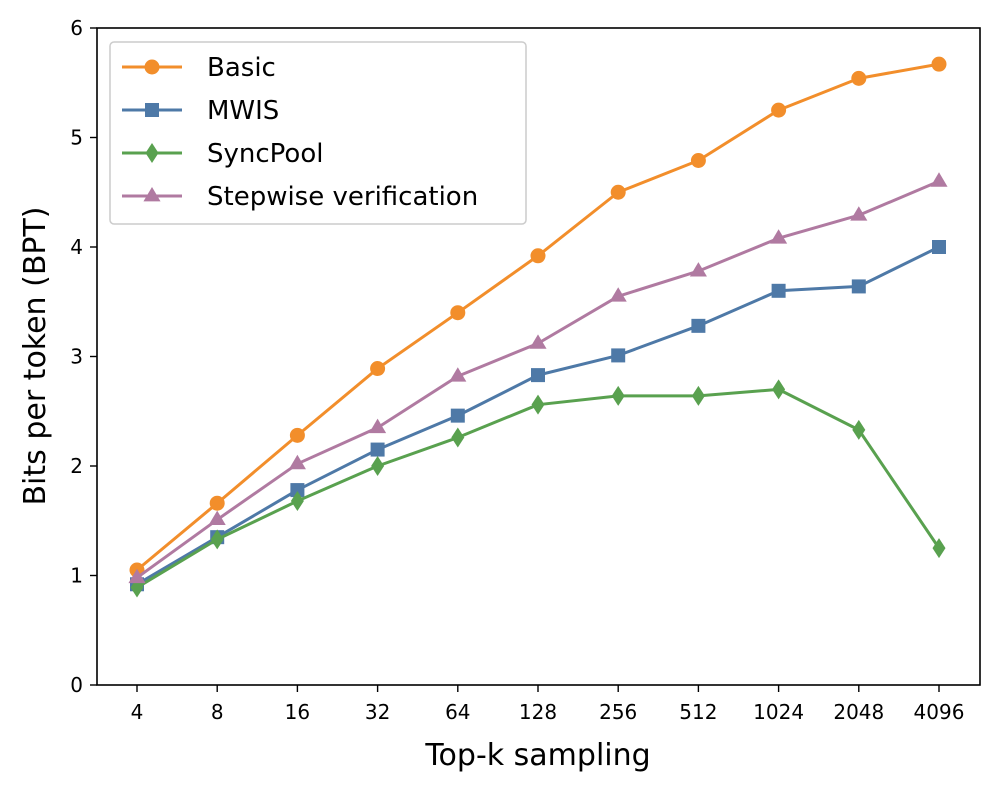  What do you see at coordinates (137, 712) in the screenshot?
I see `x-tick-label: 4` at bounding box center [137, 712].